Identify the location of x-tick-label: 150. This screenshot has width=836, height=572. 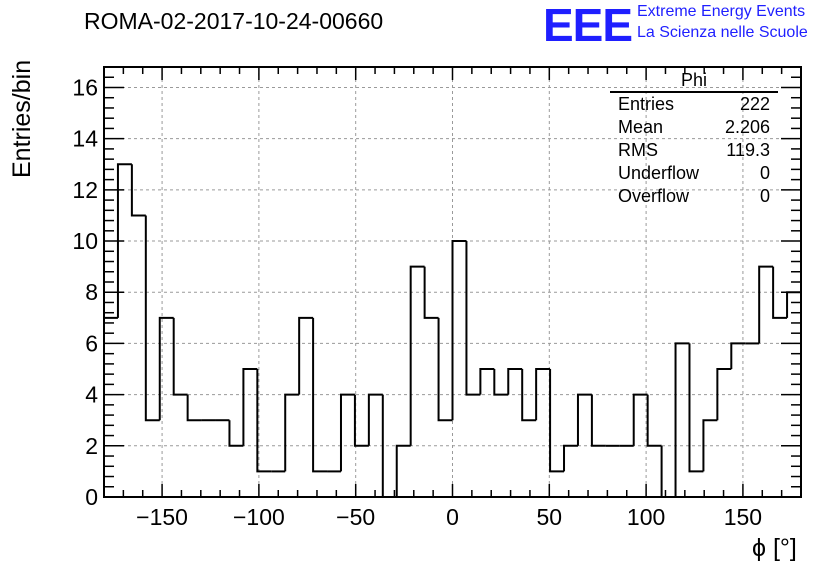
(743, 517).